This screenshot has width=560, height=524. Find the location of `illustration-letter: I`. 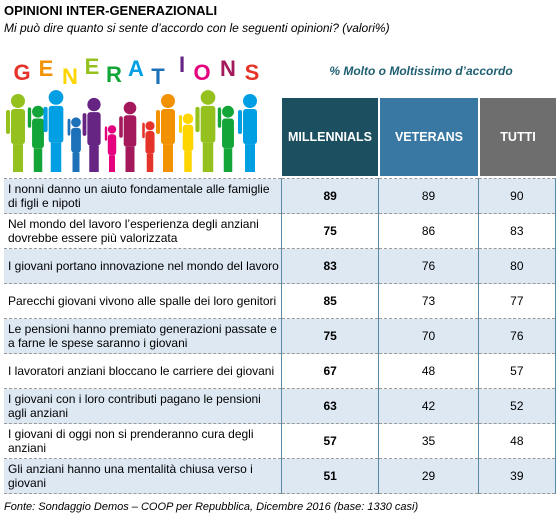

illustration-letter: I is located at coordinates (182, 64).